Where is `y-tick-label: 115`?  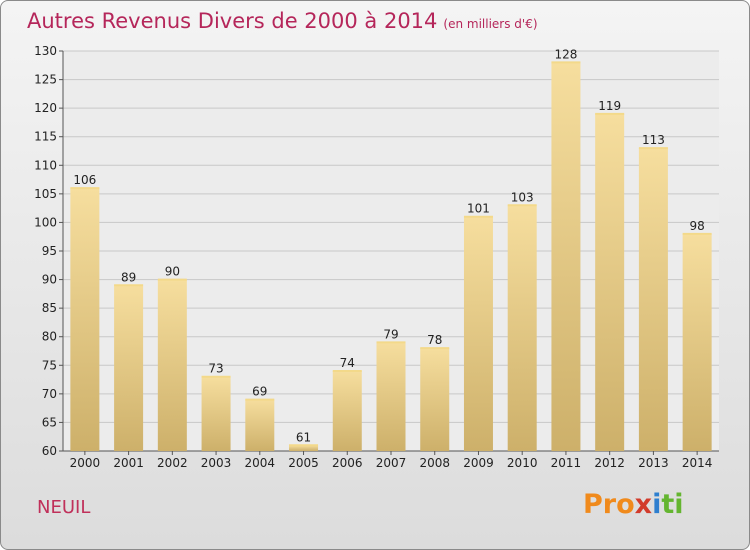
y-tick-label: 115 is located at coordinates (45, 137).